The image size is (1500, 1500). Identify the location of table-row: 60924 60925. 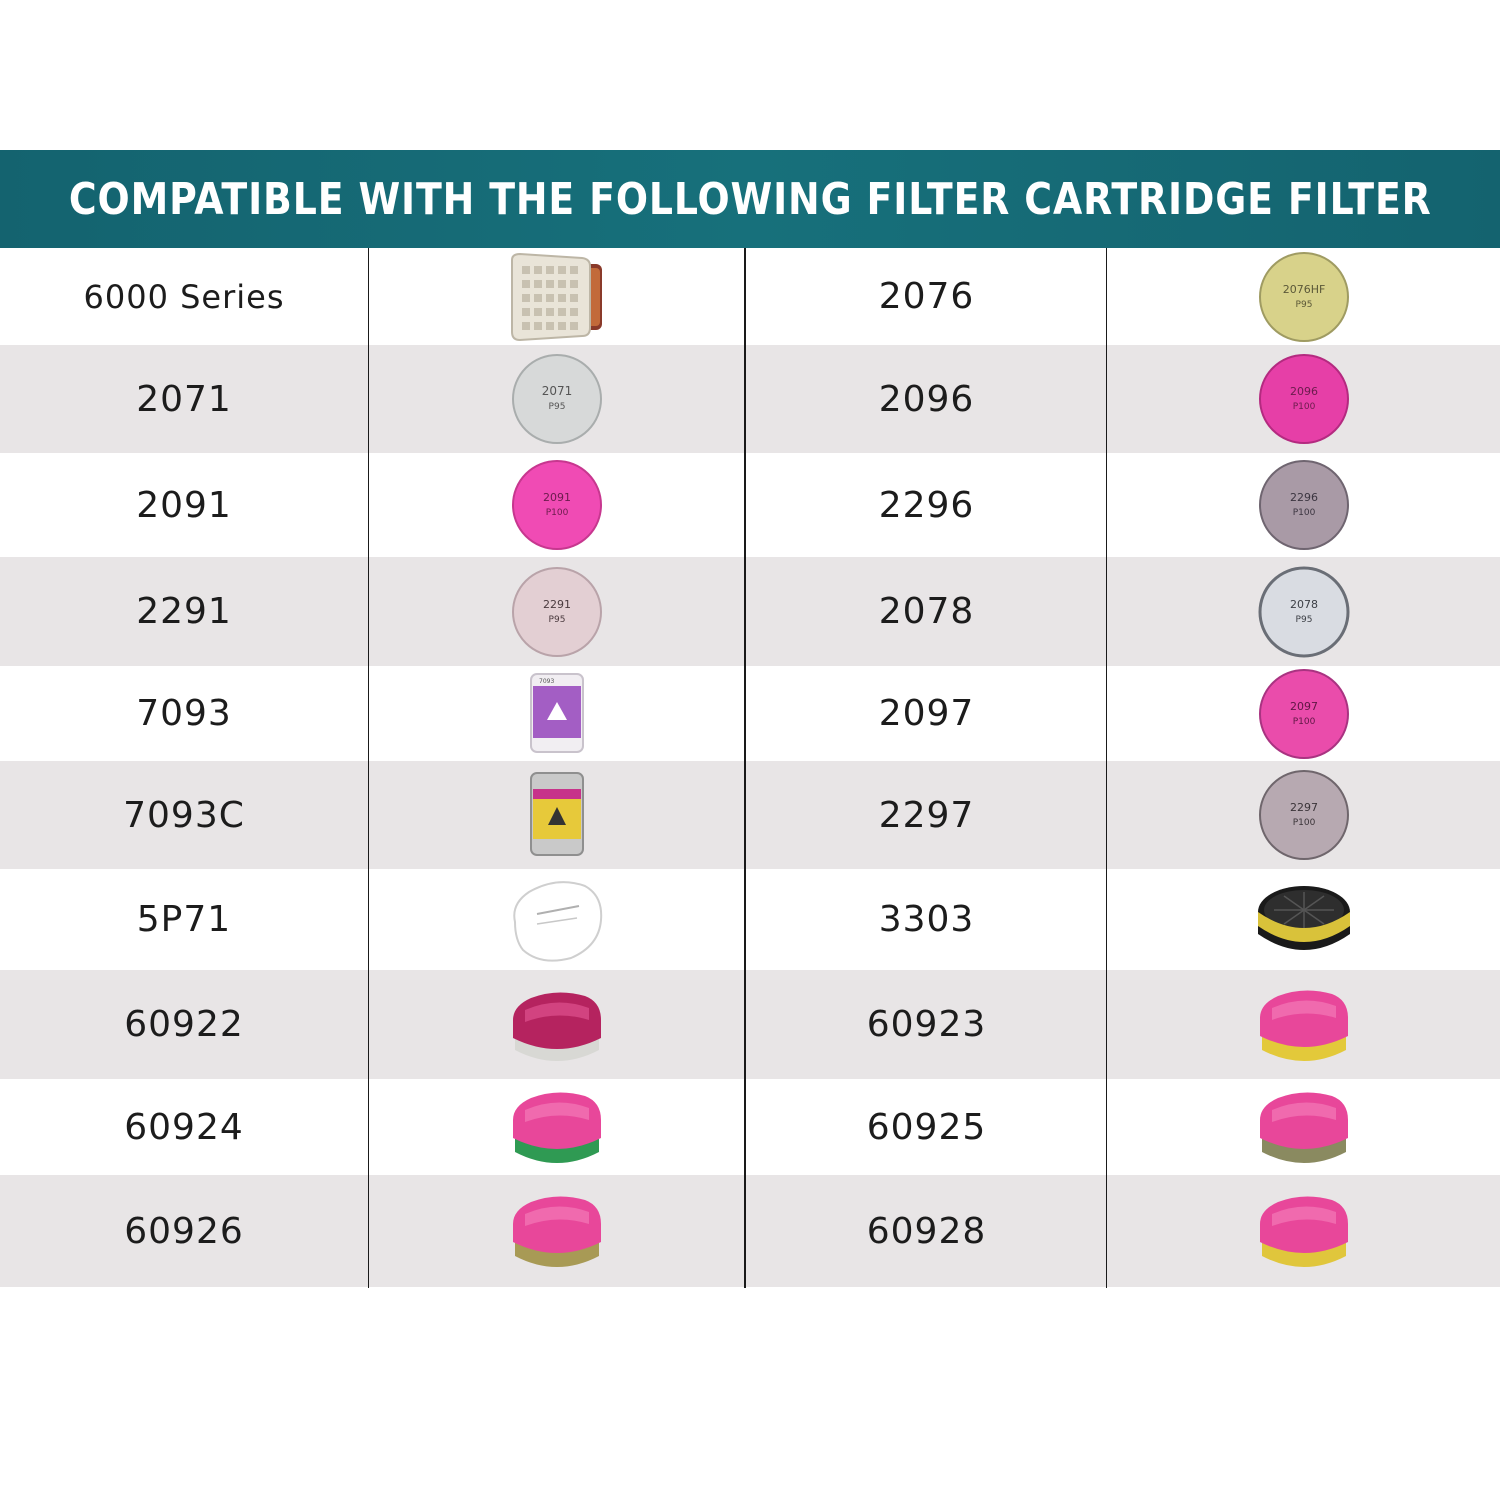
(750, 1127).